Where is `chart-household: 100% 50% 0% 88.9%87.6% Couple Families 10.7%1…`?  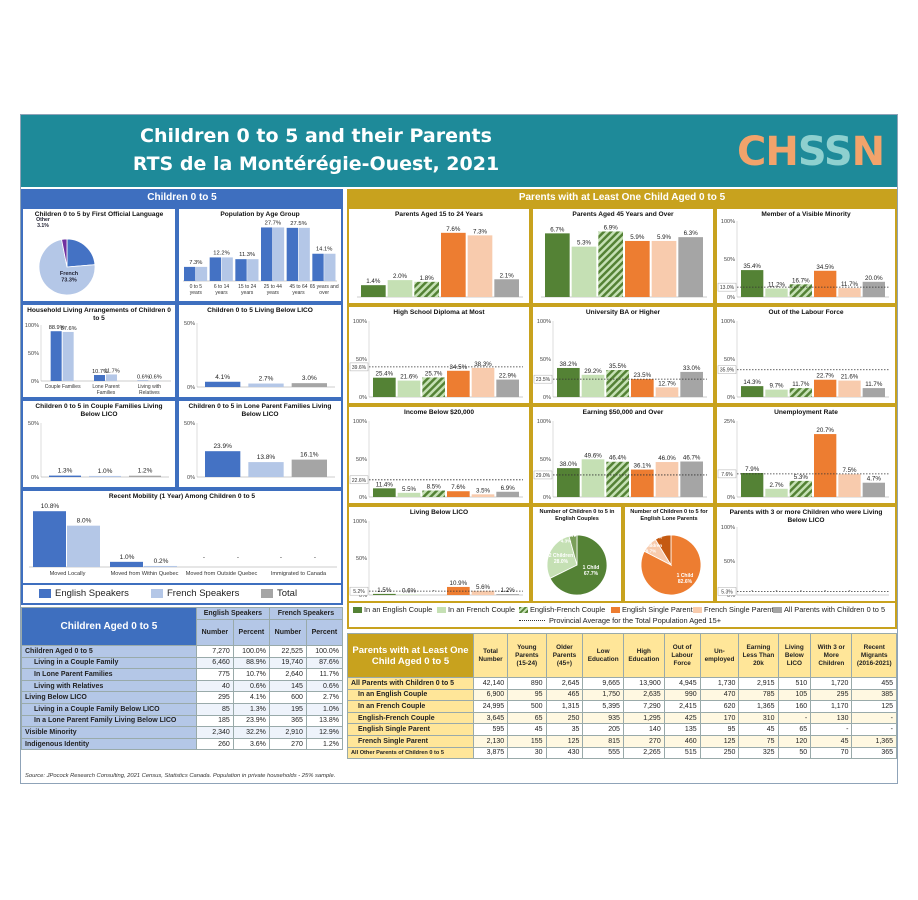 chart-household: 100% 50% 0% 88.9%87.6% Couple Families 10.7%1… is located at coordinates (98, 359).